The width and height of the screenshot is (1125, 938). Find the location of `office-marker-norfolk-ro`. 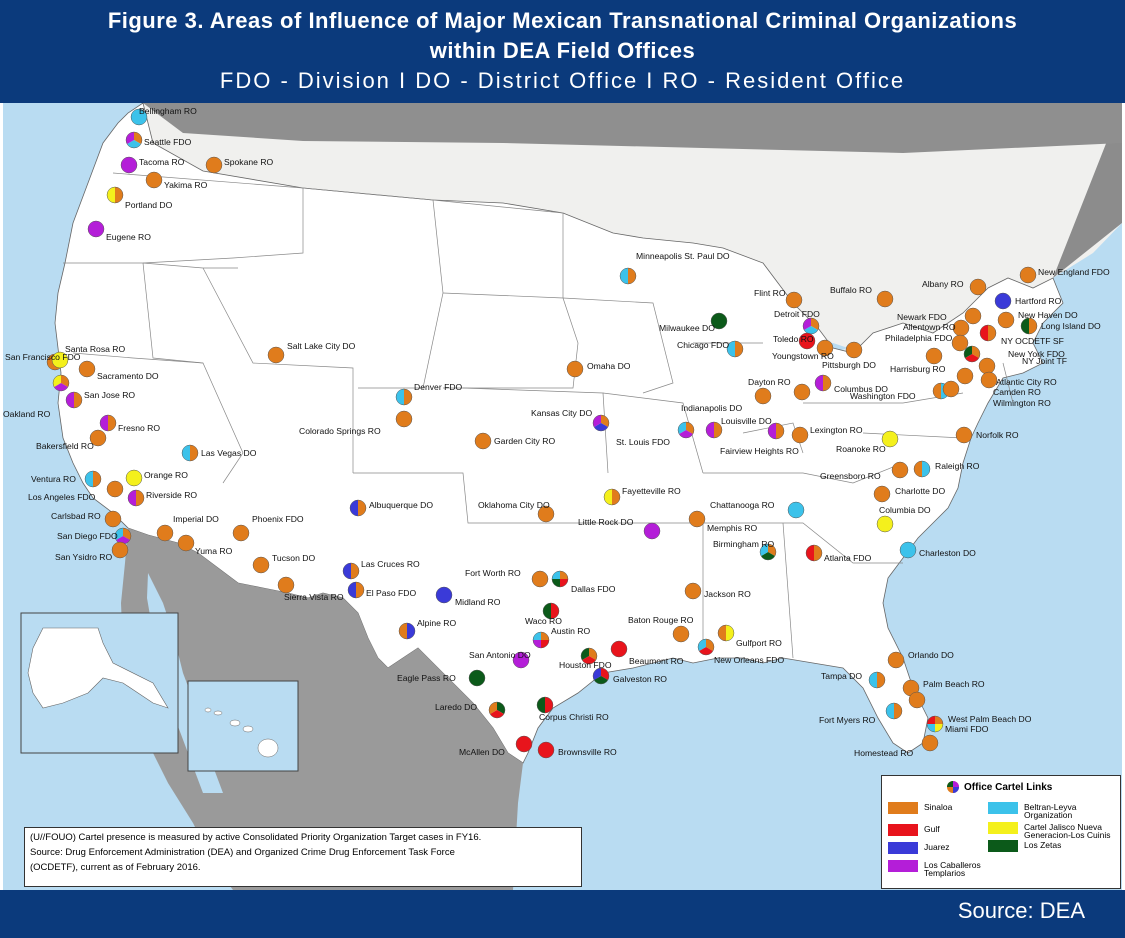

office-marker-norfolk-ro is located at coordinates (964, 435).